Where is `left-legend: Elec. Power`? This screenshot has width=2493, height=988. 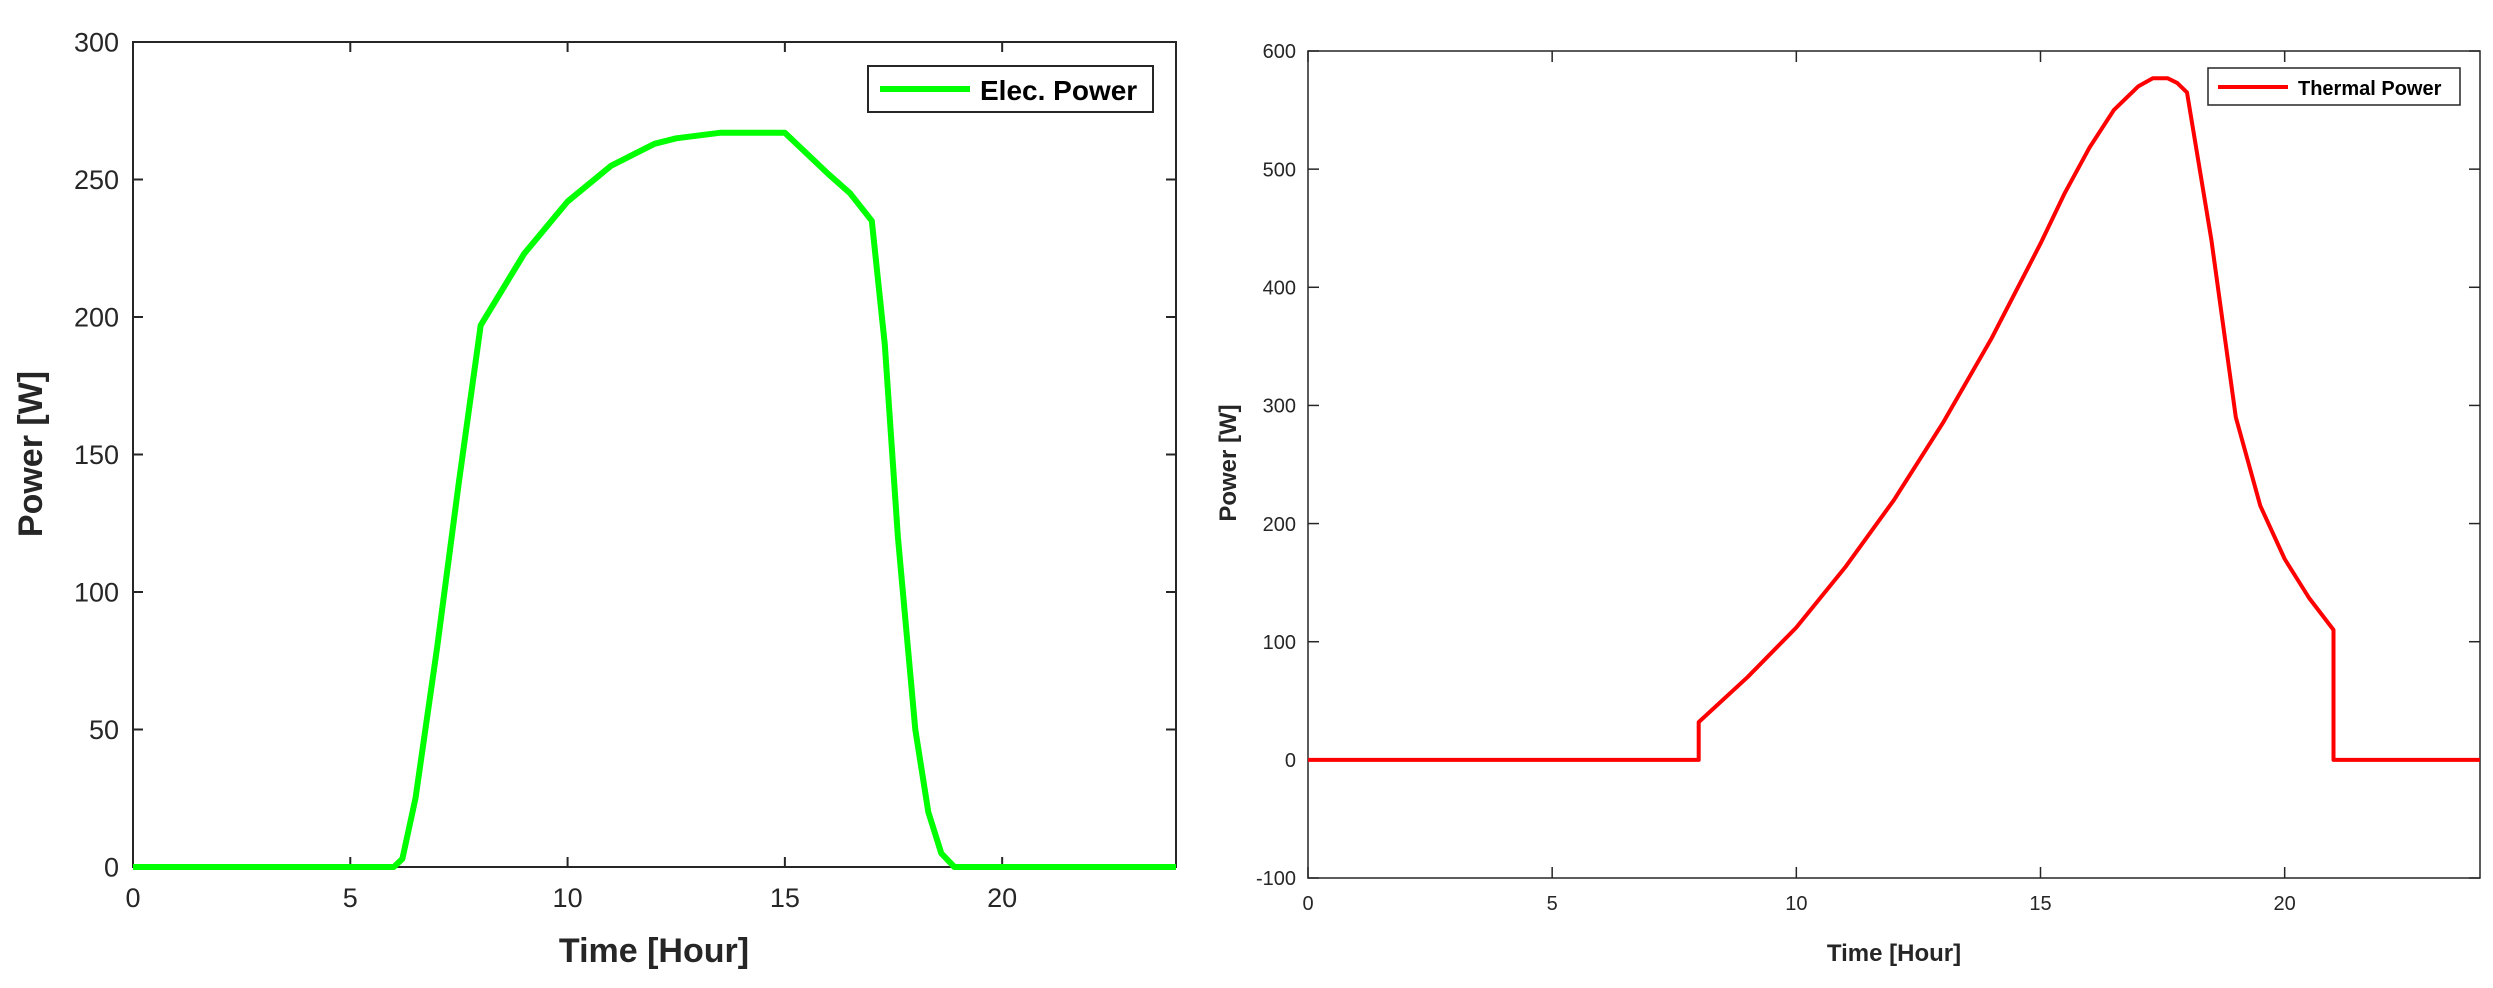 left-legend: Elec. Power is located at coordinates (1010, 89).